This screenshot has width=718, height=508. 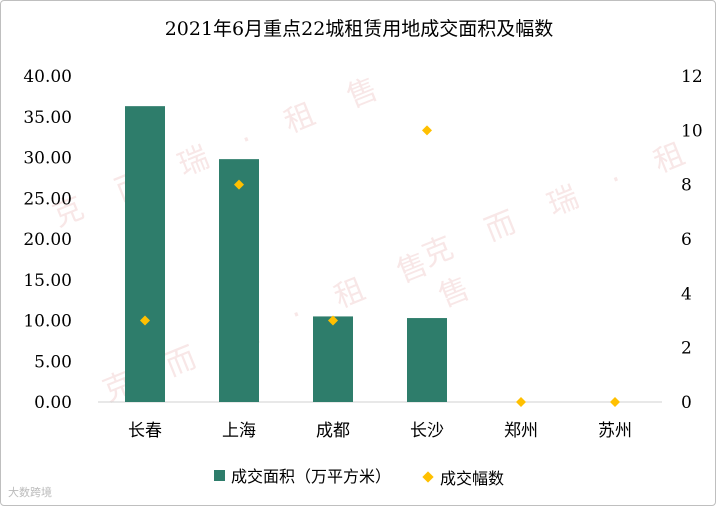 I want to click on point-上海, so click(x=239, y=184).